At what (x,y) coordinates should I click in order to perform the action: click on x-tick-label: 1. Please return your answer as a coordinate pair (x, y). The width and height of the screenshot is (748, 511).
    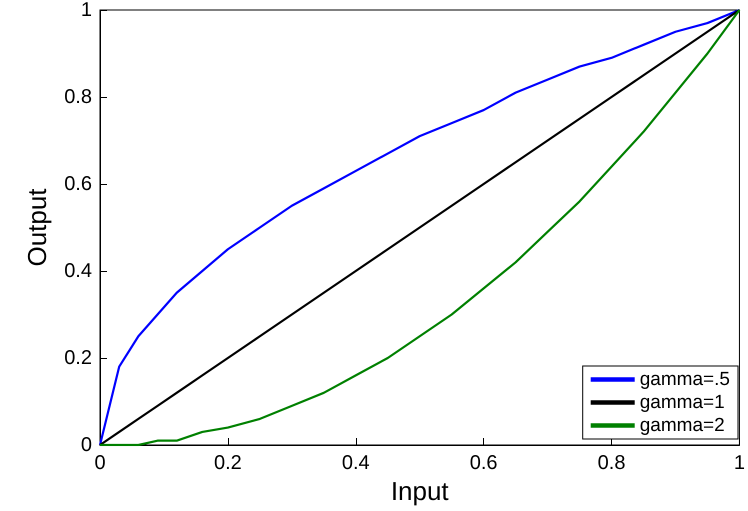
    Looking at the image, I should click on (739, 463).